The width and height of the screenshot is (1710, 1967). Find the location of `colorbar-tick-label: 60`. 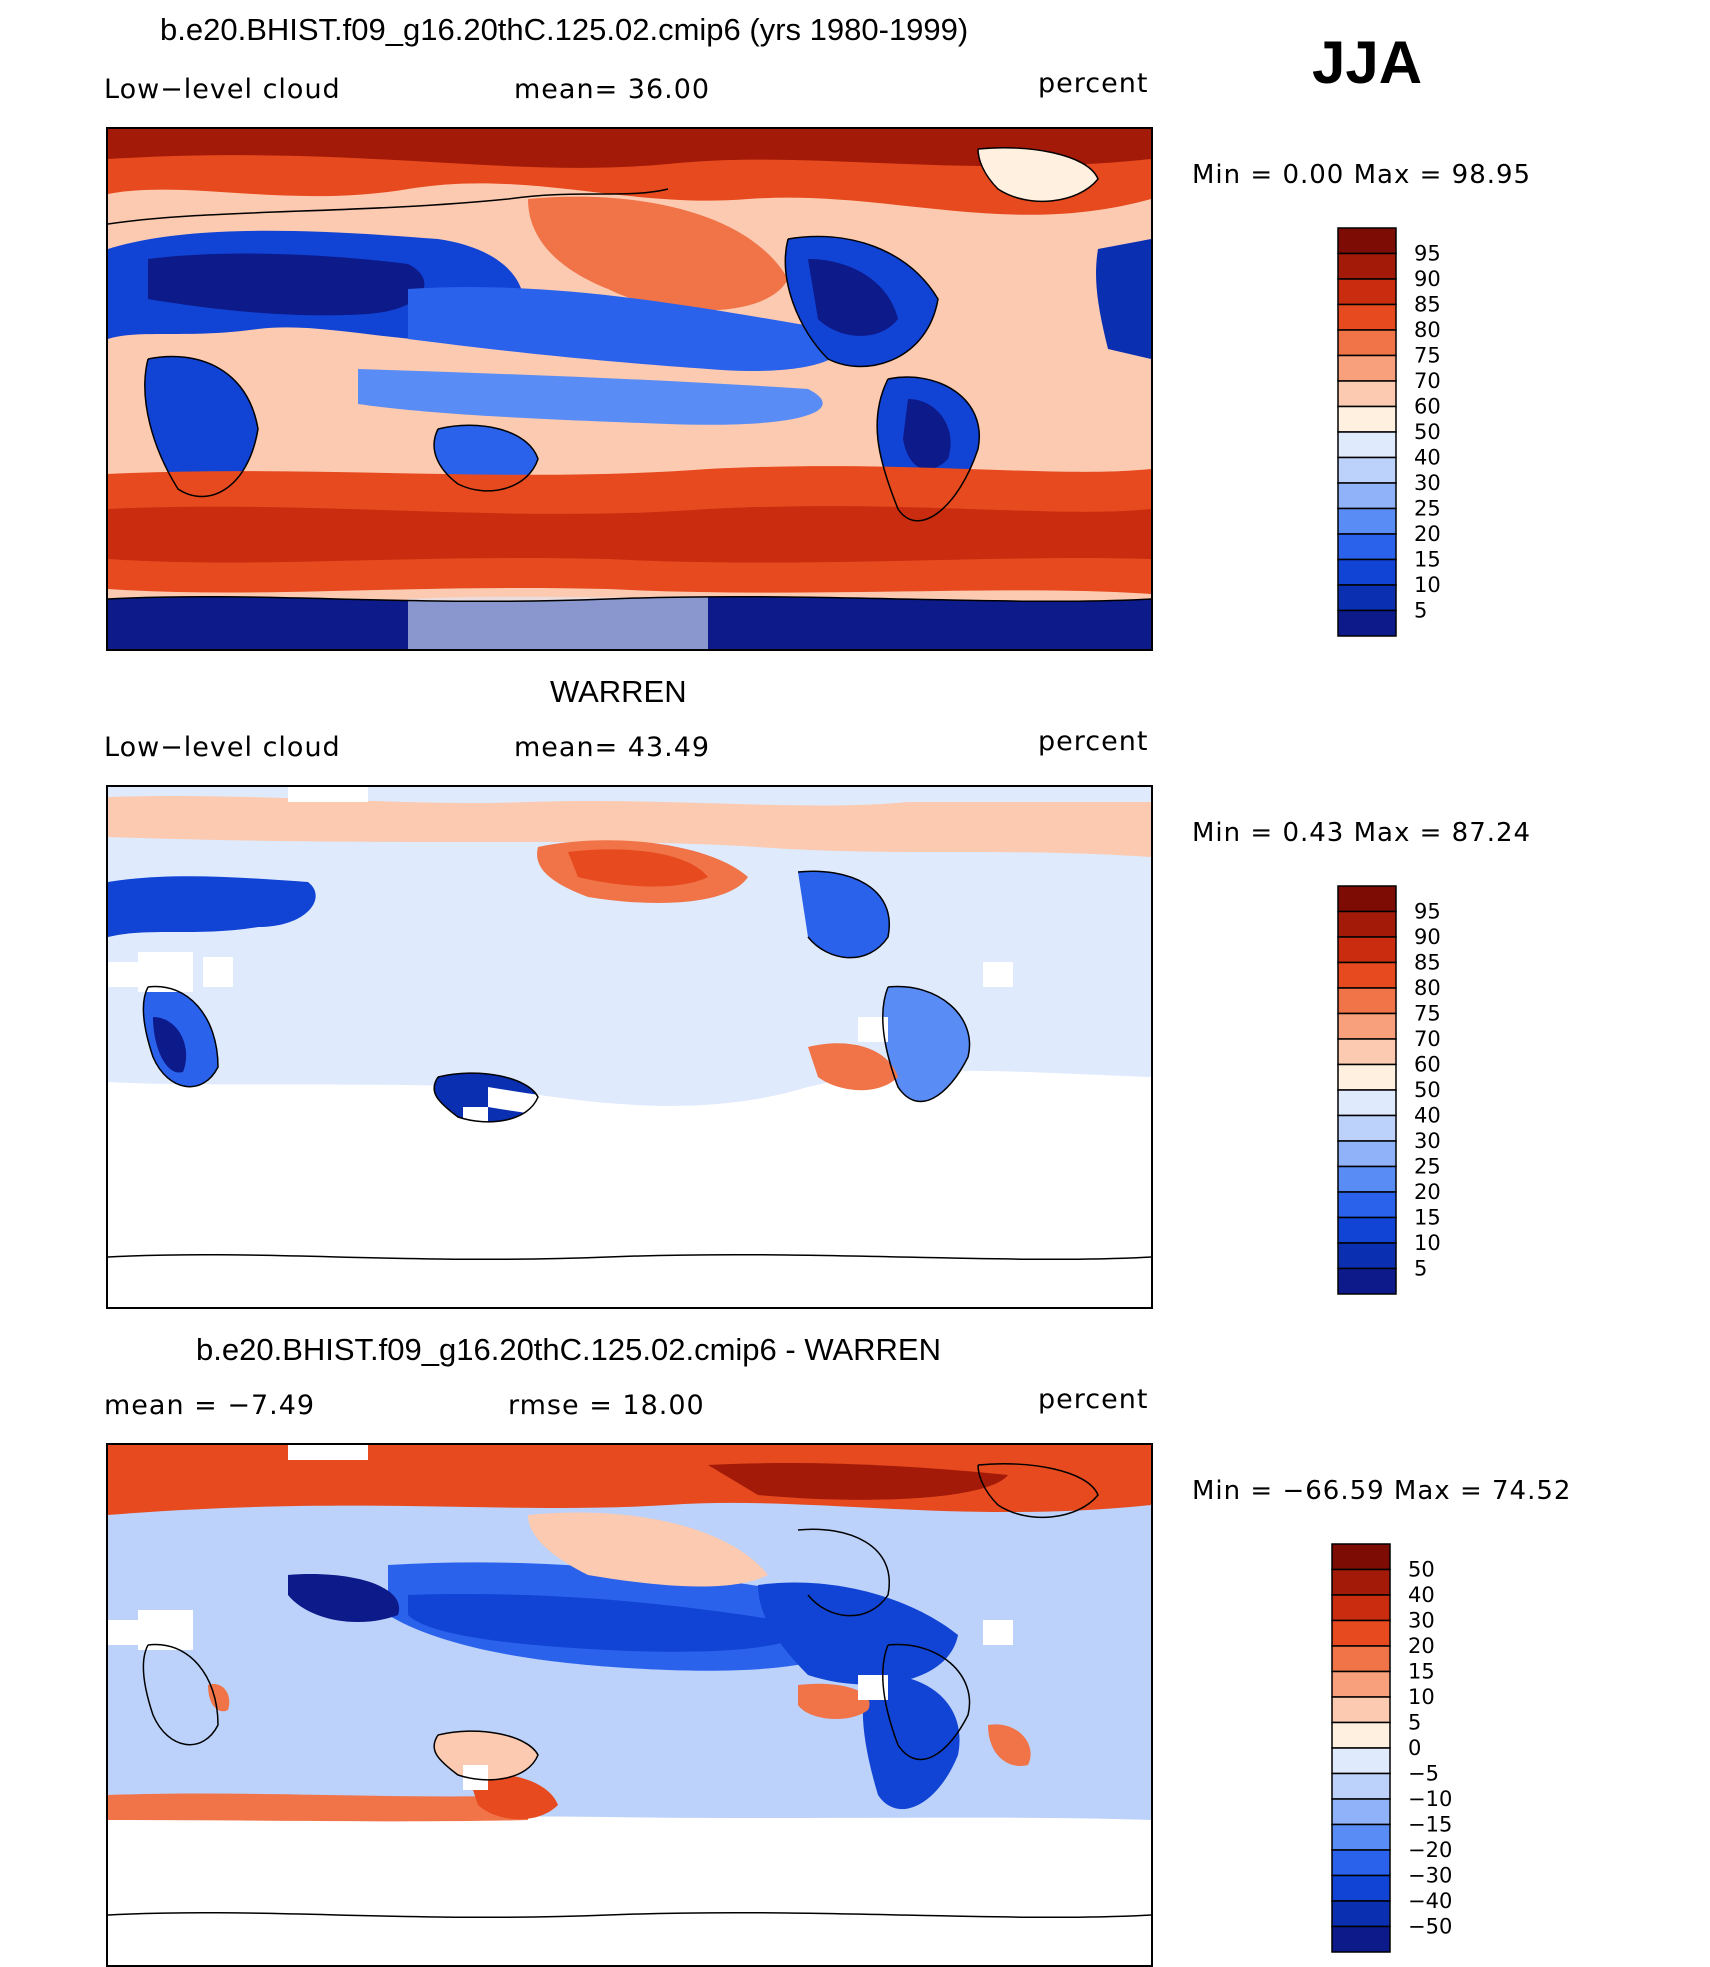

colorbar-tick-label: 60 is located at coordinates (1427, 1065).